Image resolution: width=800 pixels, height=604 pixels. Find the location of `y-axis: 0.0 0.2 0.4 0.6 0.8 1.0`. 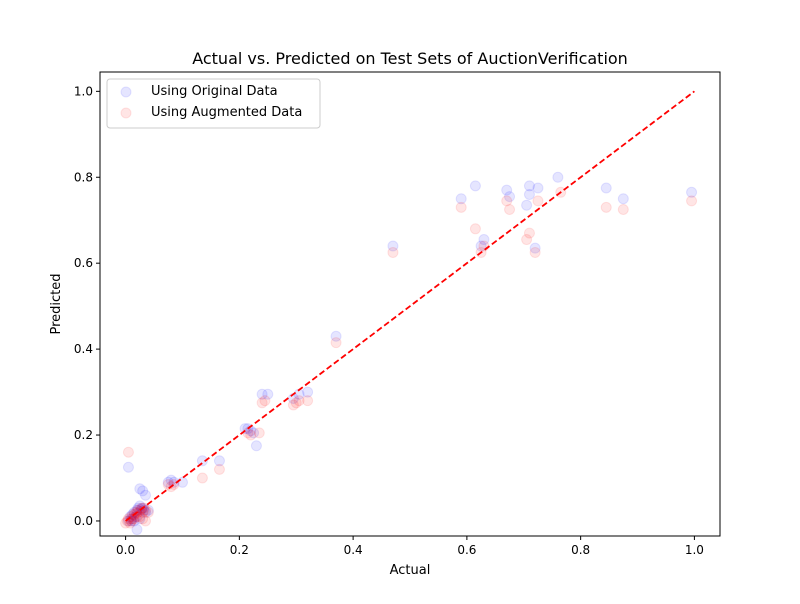

y-axis: 0.0 0.2 0.4 0.6 0.8 1.0 is located at coordinates (87, 306).